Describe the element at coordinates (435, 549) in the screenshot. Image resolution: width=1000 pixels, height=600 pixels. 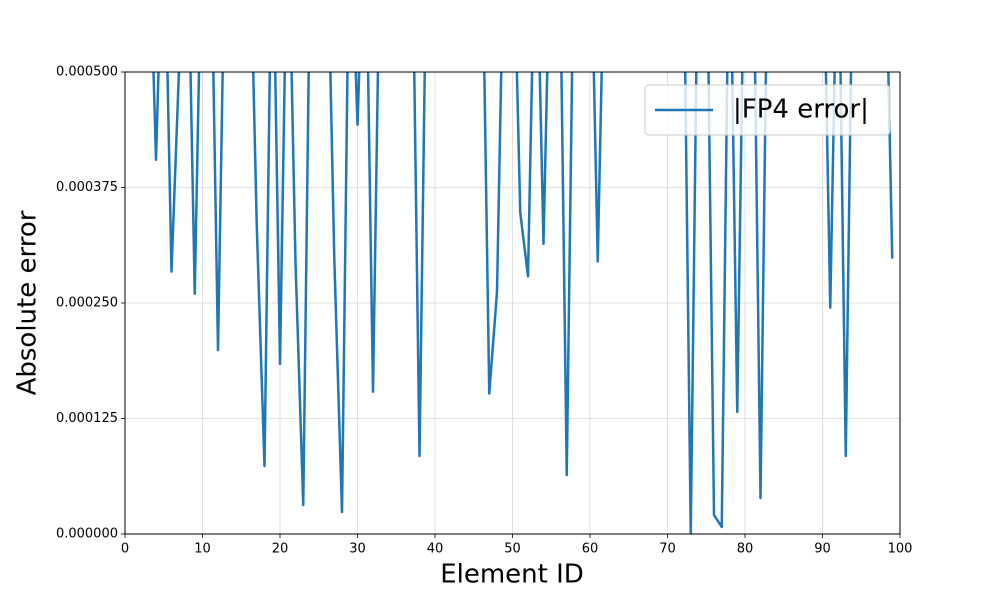
I see `x-tick-label: 40` at that location.